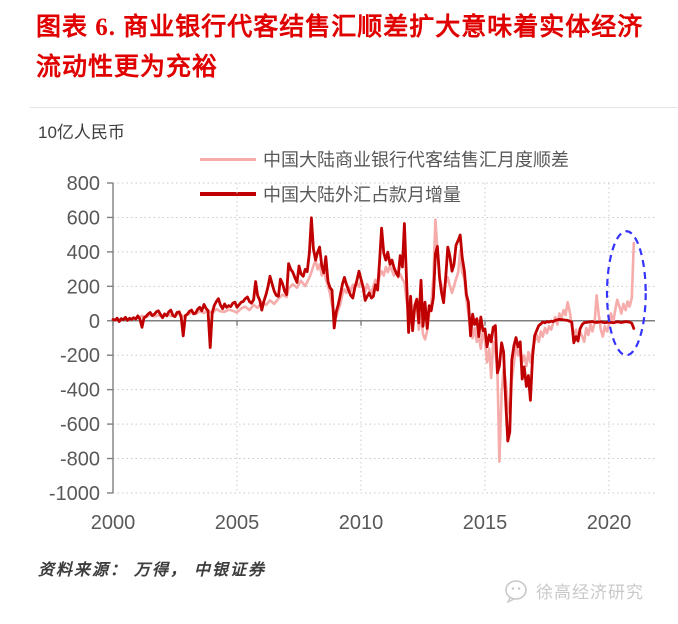 The height and width of the screenshot is (624, 678). What do you see at coordinates (228, 159) in the screenshot?
I see `legend-swatch-pink` at bounding box center [228, 159].